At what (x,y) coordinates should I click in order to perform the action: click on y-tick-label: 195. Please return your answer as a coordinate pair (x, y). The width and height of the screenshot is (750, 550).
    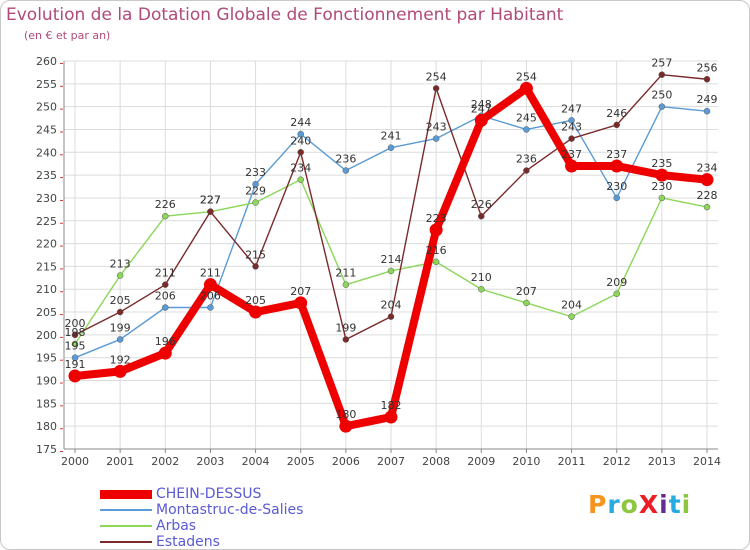
    Looking at the image, I should click on (46, 358).